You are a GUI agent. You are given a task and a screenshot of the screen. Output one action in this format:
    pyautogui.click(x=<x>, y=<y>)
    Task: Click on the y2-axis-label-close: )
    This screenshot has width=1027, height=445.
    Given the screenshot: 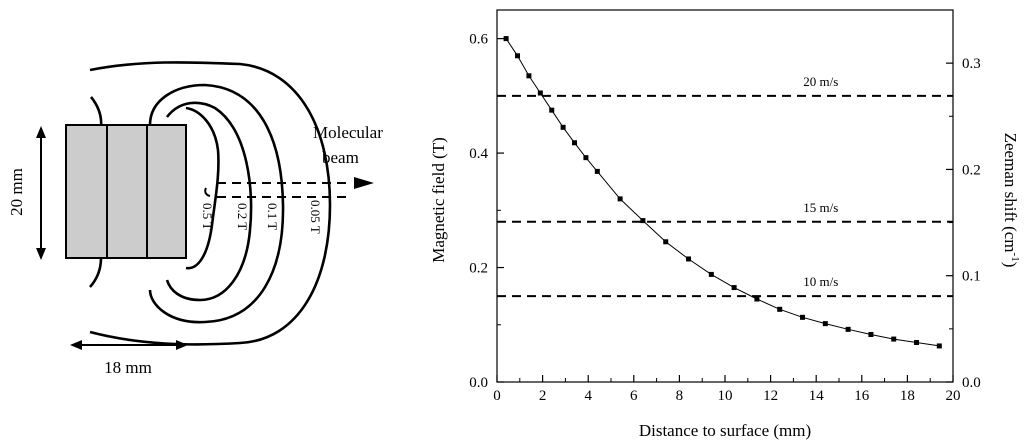 What is the action you would take?
    pyautogui.click(x=1010, y=265)
    